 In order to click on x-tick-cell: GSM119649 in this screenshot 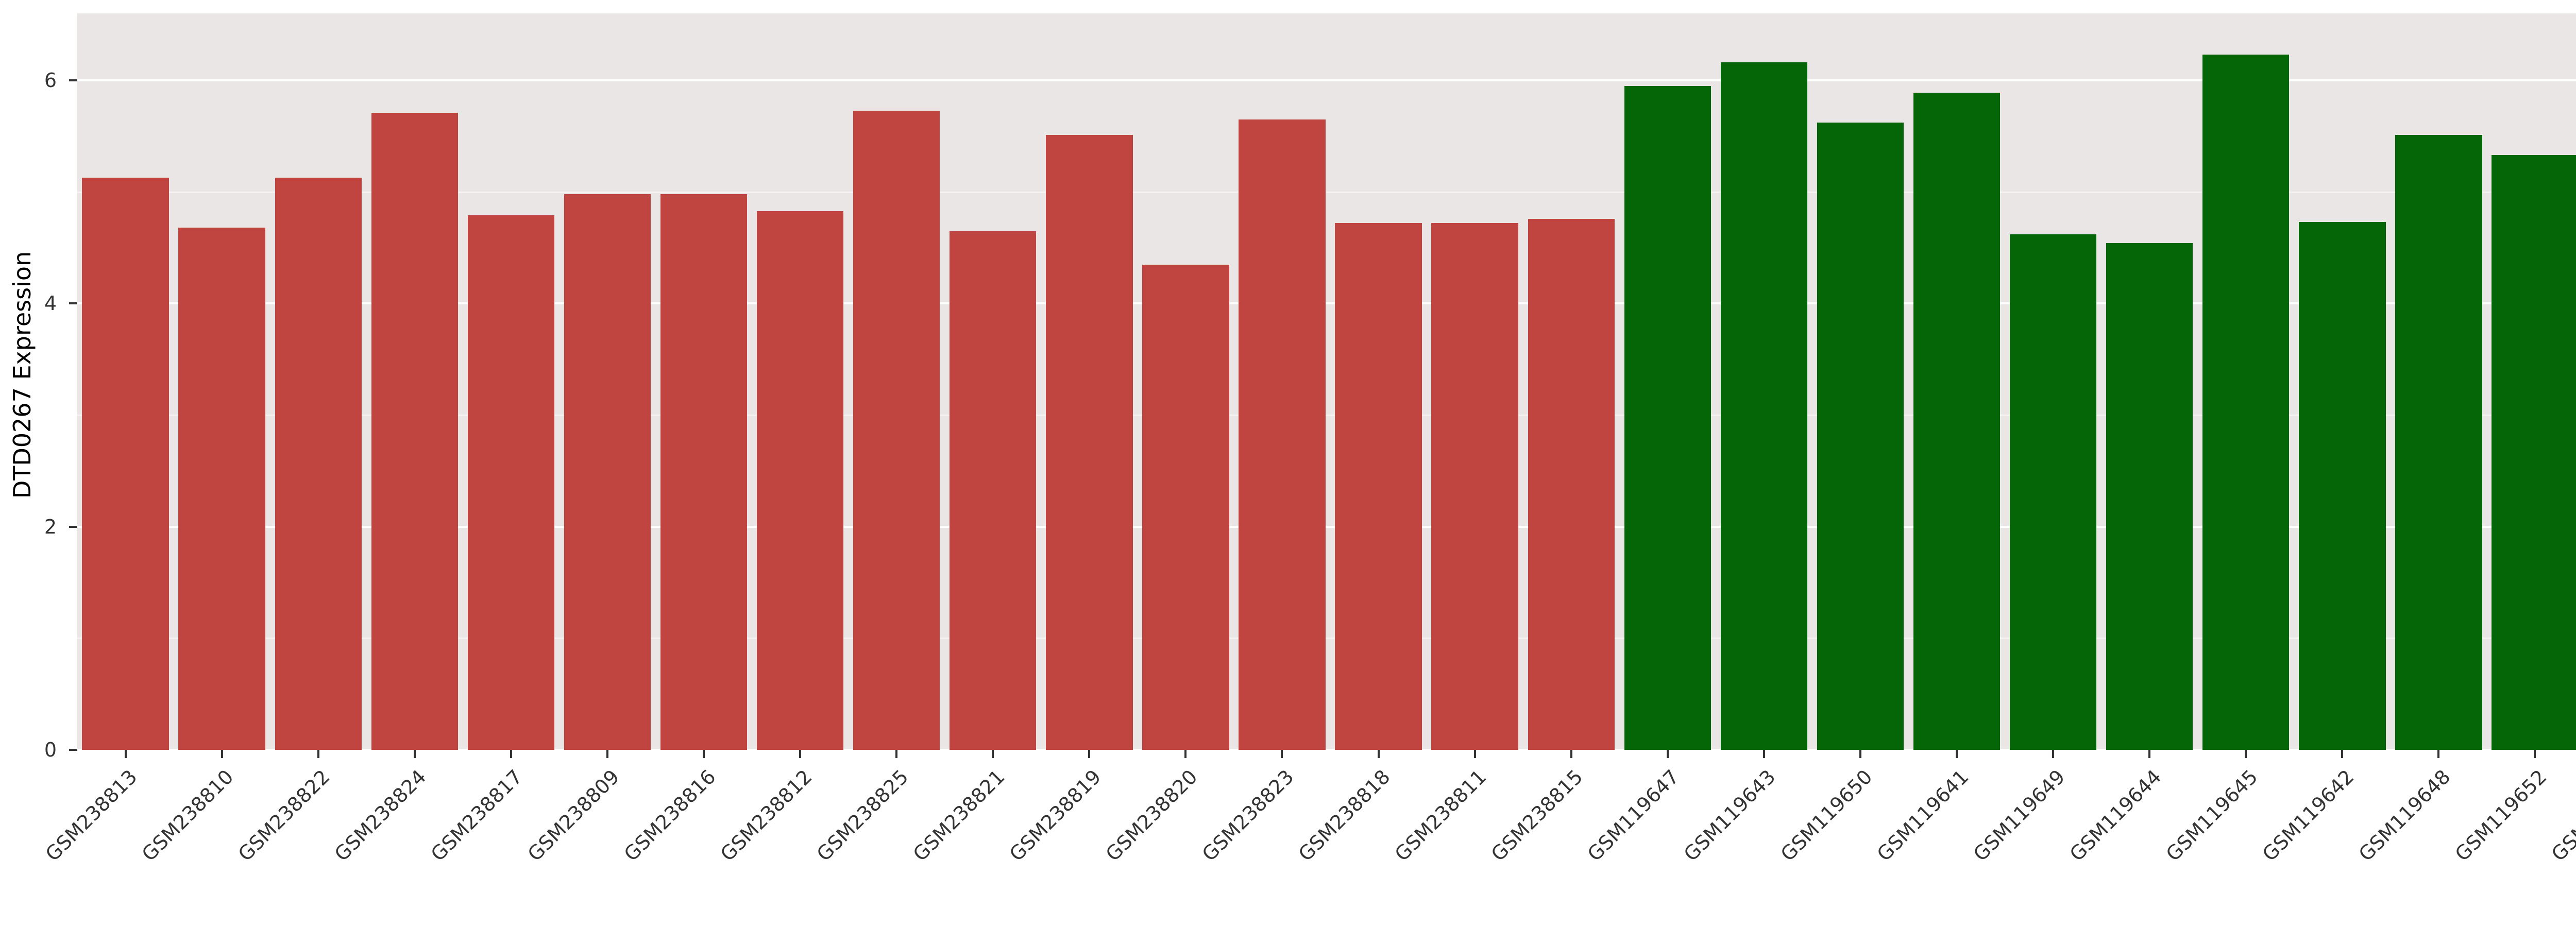, I will do `click(2035, 838)`.